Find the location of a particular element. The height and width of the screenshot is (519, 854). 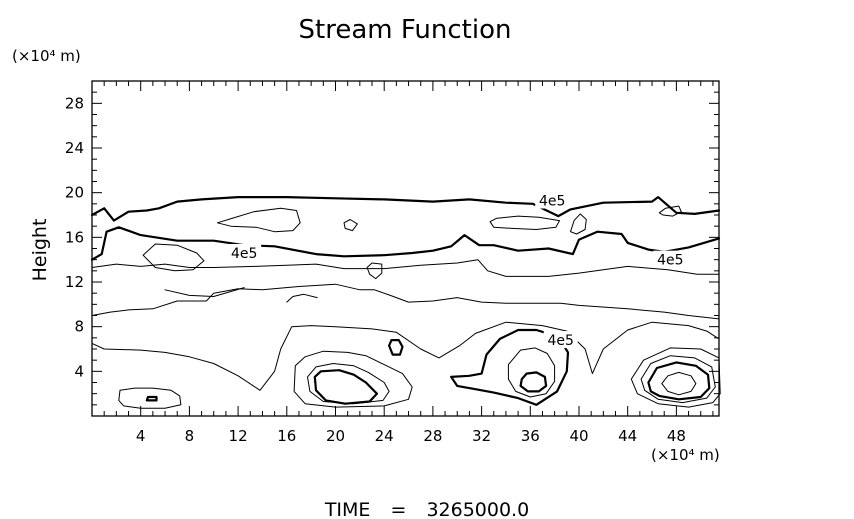

chart-title: Stream Function is located at coordinates (405, 30).